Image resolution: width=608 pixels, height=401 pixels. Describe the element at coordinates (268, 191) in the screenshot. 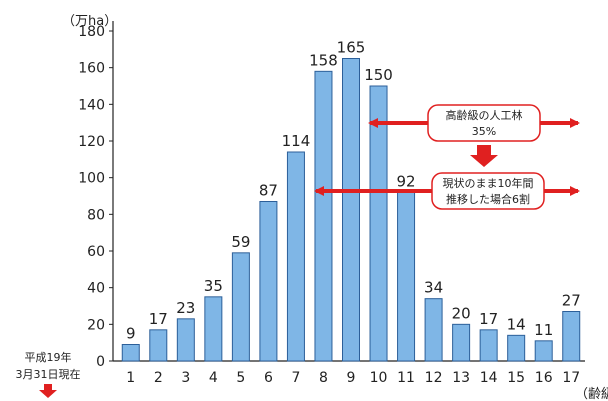

I see `data-label: 87` at that location.